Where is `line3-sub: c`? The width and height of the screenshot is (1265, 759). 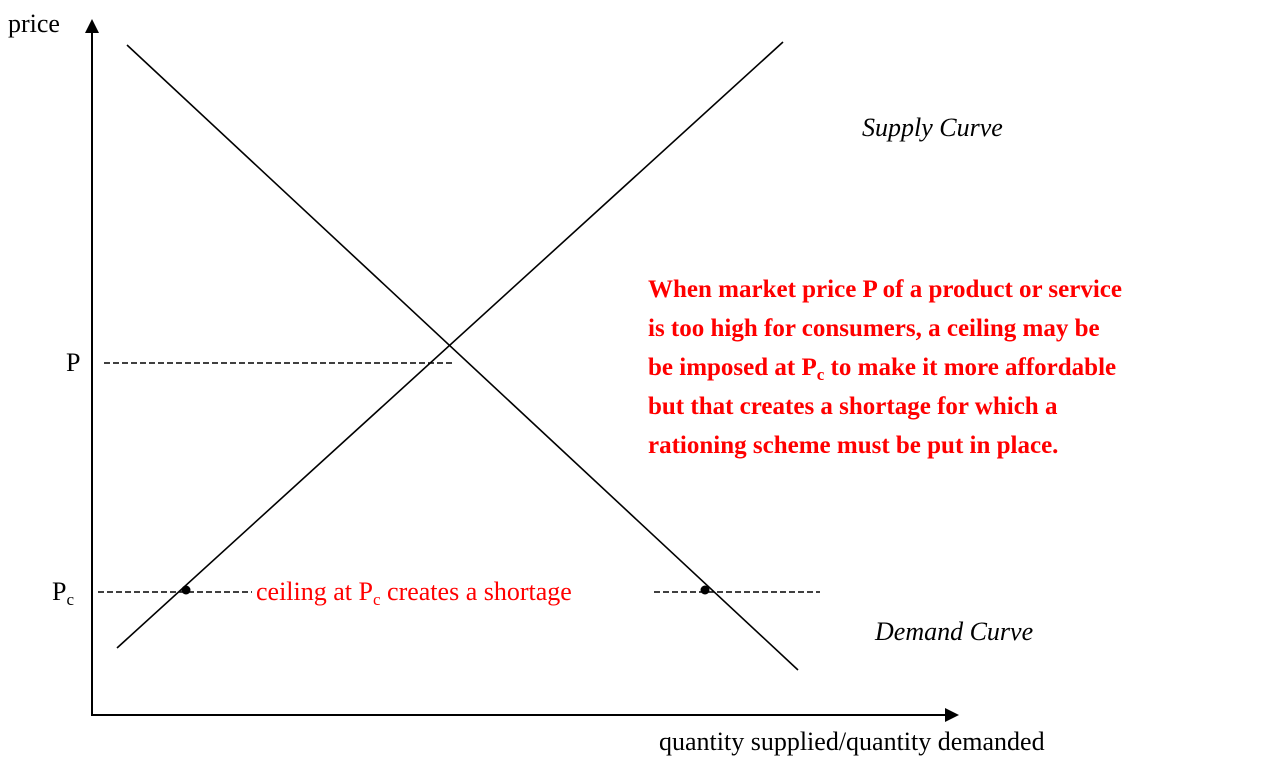
line3-sub: c is located at coordinates (821, 374).